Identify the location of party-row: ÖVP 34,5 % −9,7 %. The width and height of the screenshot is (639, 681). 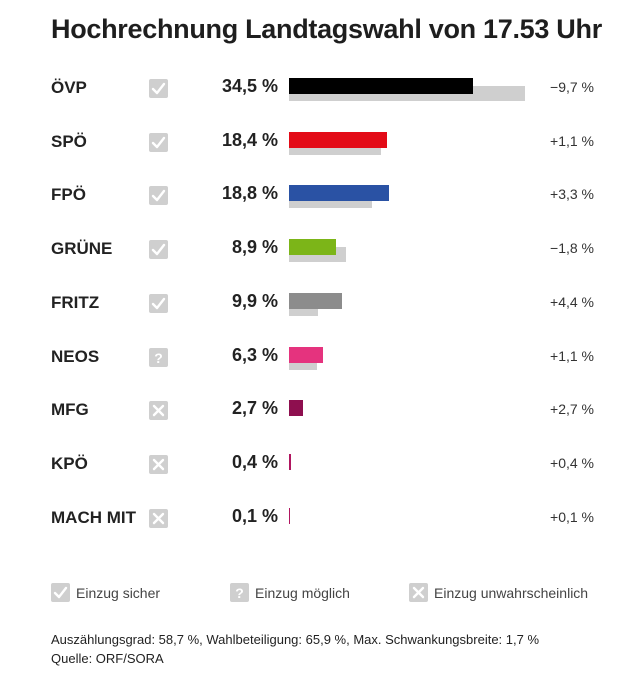
(319, 87).